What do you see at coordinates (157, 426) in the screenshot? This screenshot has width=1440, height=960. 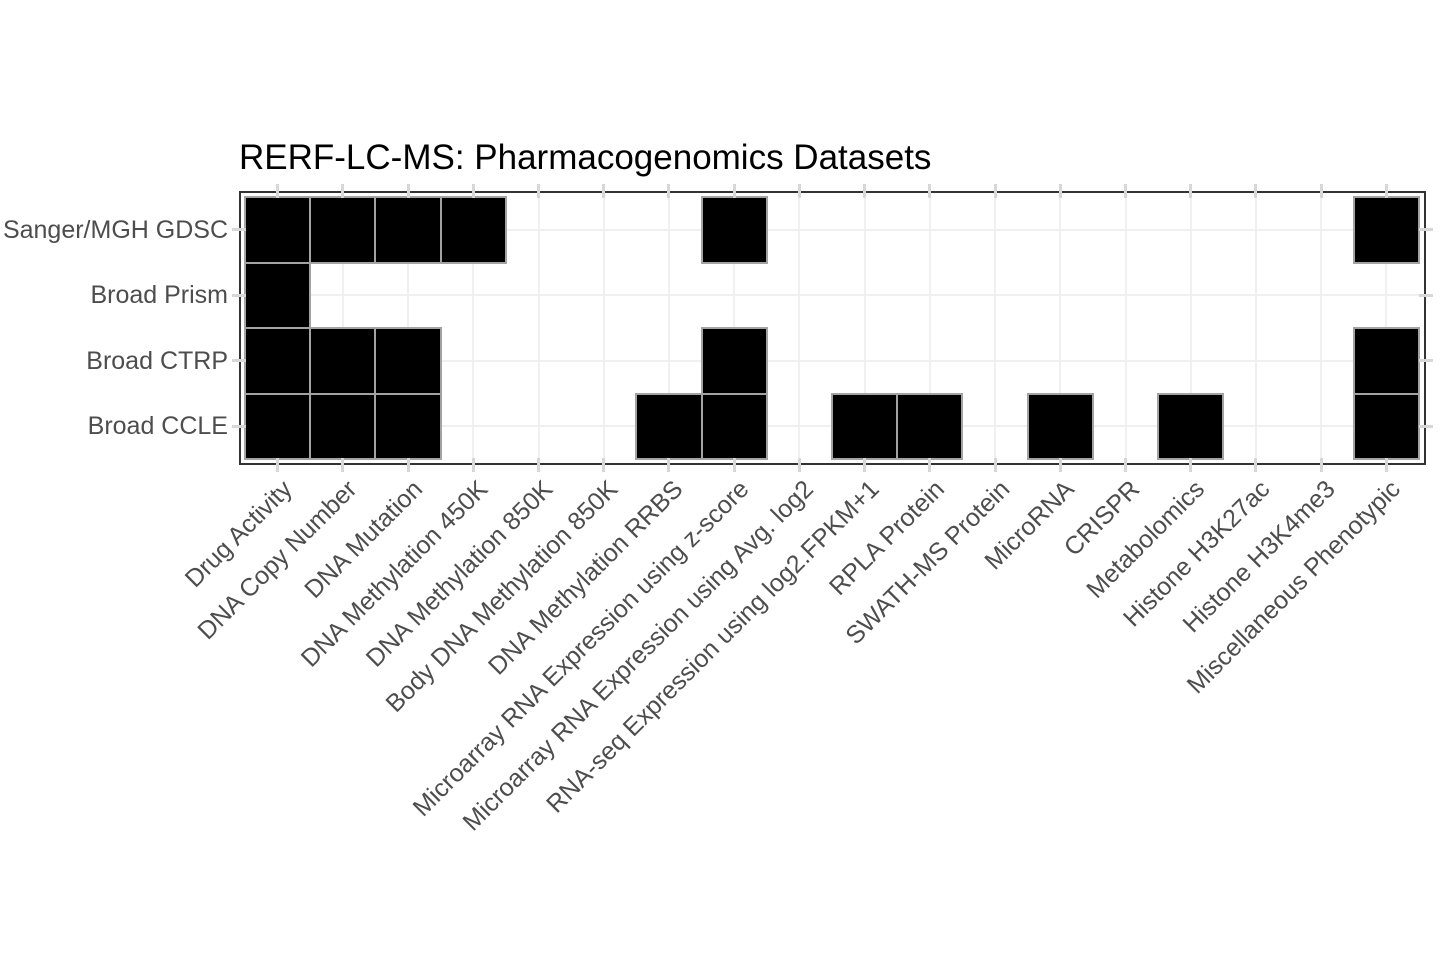 I see `y-axis-label: Broad CCLE` at bounding box center [157, 426].